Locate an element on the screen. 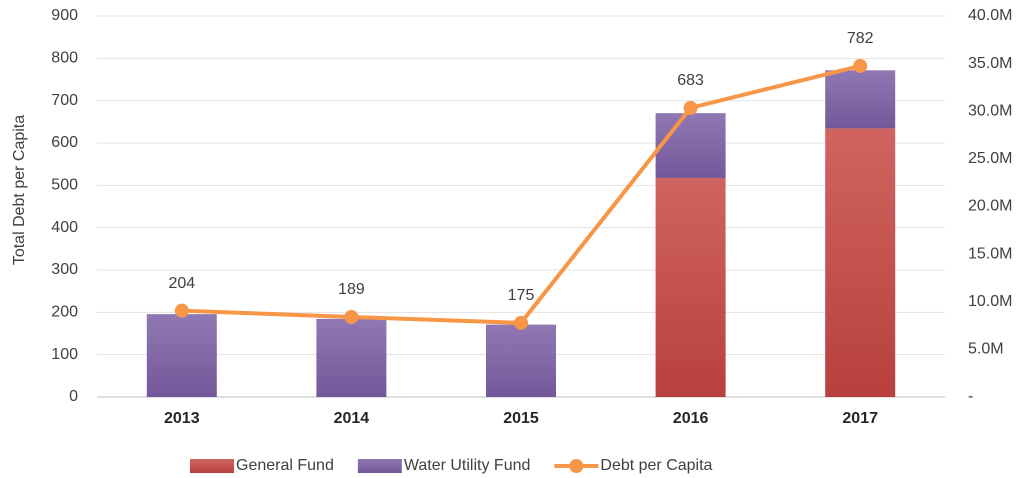 This screenshot has height=478, width=1032. x-tick-label: 2013 is located at coordinates (182, 418).